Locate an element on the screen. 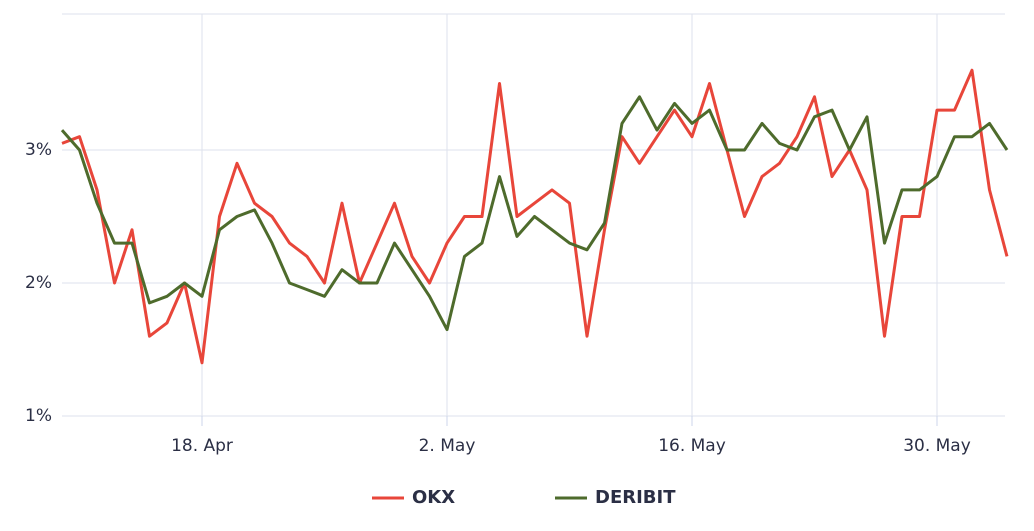 The width and height of the screenshot is (1034, 531). legend-label: DERIBIT is located at coordinates (635, 497).